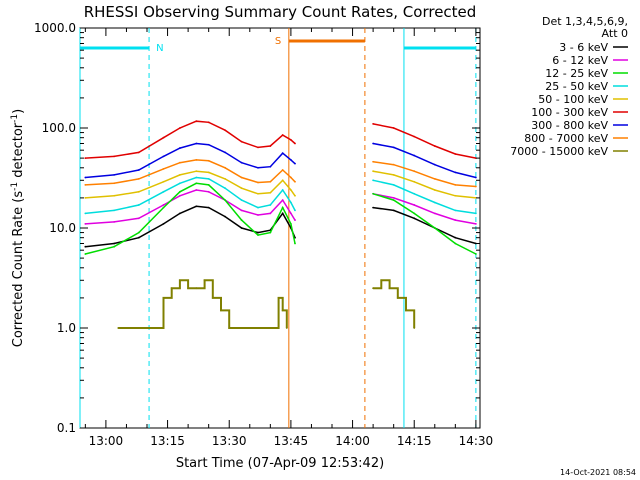  I want to click on x-tick-label: 13:45, so click(291, 441).